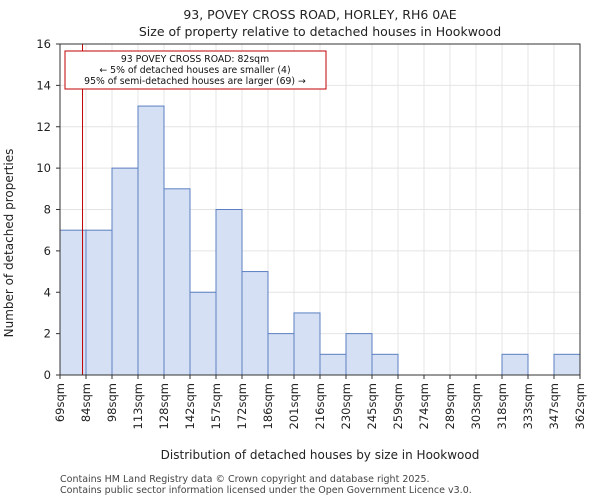  I want to click on y-axis-ticks: 0 2 4 6 8 10 12 14 16, so click(48, 209).